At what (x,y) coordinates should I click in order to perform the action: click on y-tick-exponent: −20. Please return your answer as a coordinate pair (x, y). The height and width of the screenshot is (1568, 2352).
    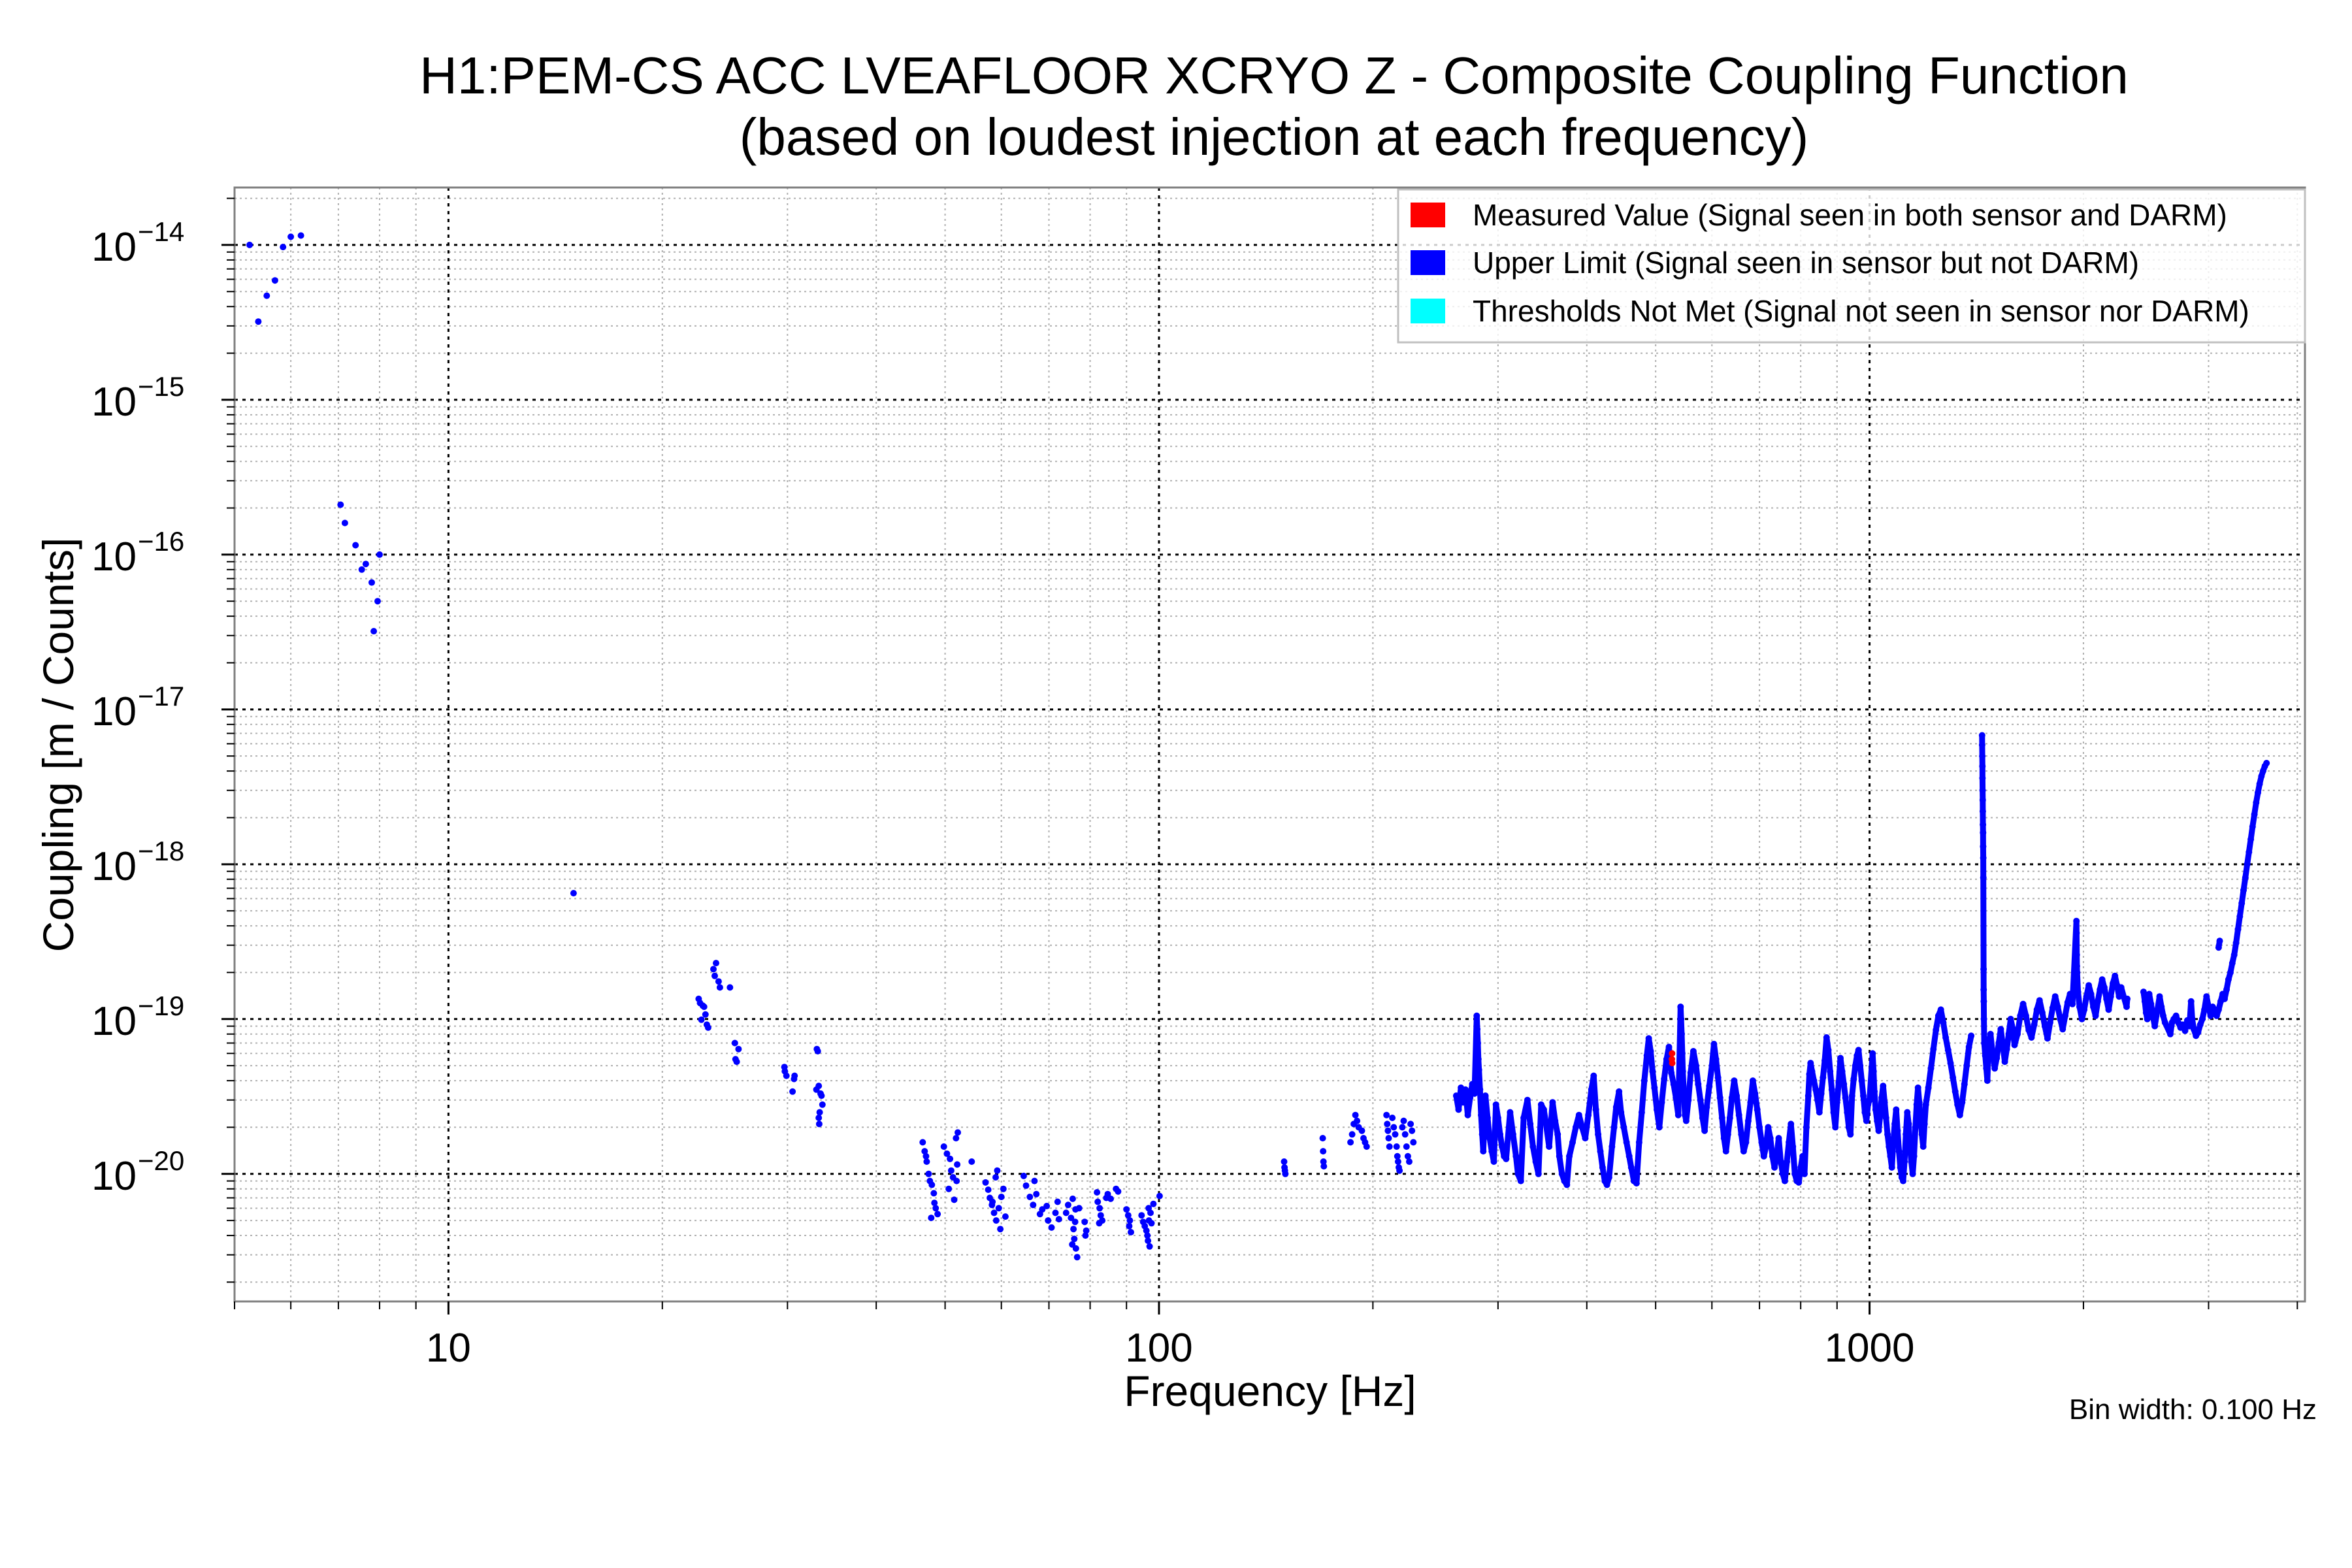
    Looking at the image, I should click on (161, 1160).